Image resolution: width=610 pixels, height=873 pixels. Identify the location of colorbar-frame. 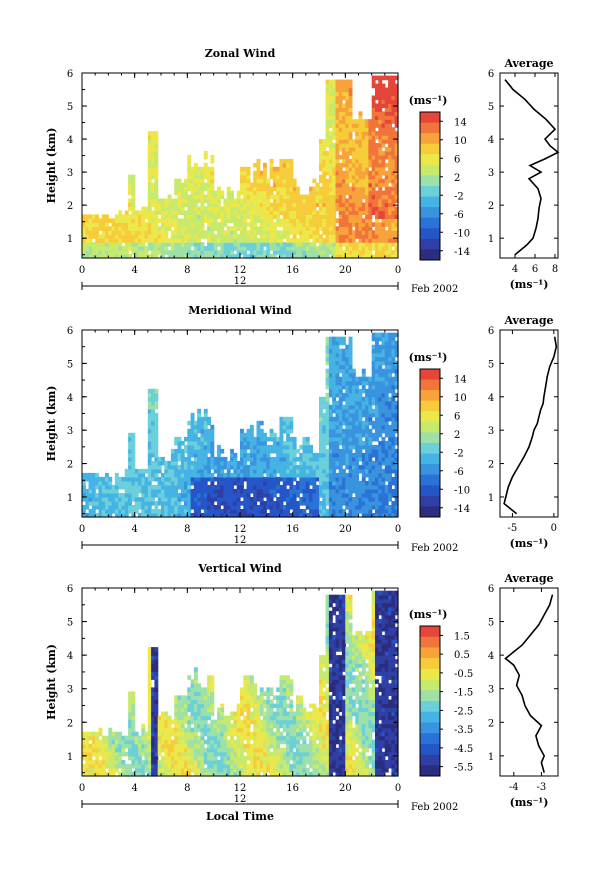
(430, 186).